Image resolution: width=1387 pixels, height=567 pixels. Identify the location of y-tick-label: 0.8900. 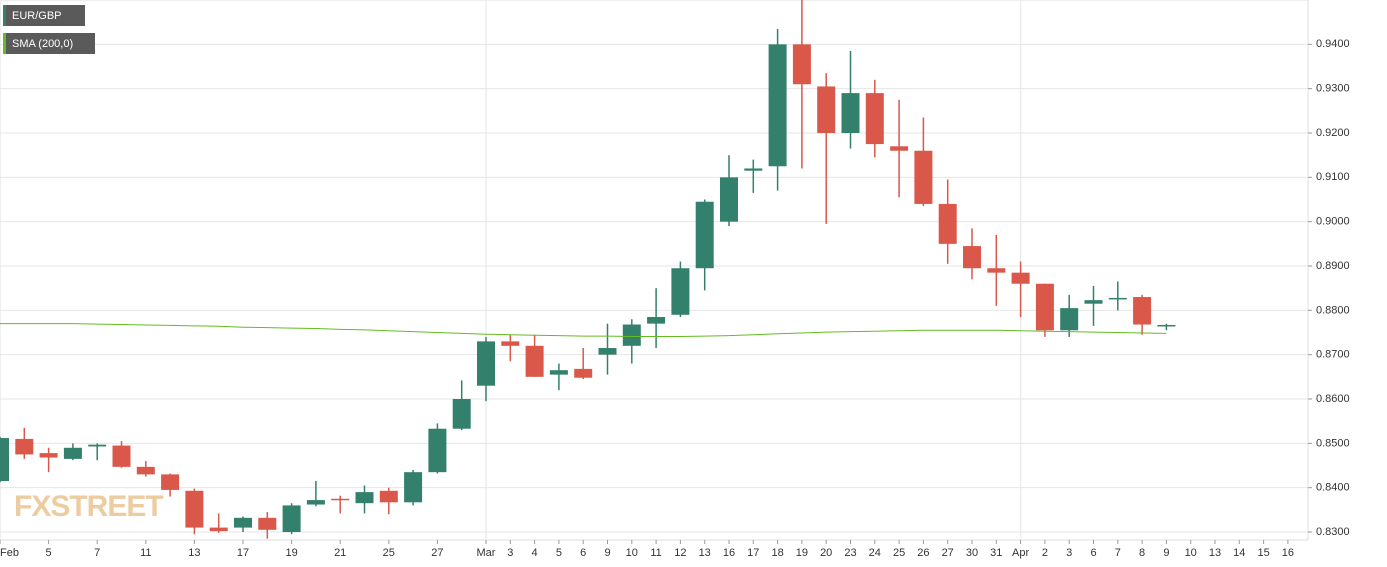
(1333, 266).